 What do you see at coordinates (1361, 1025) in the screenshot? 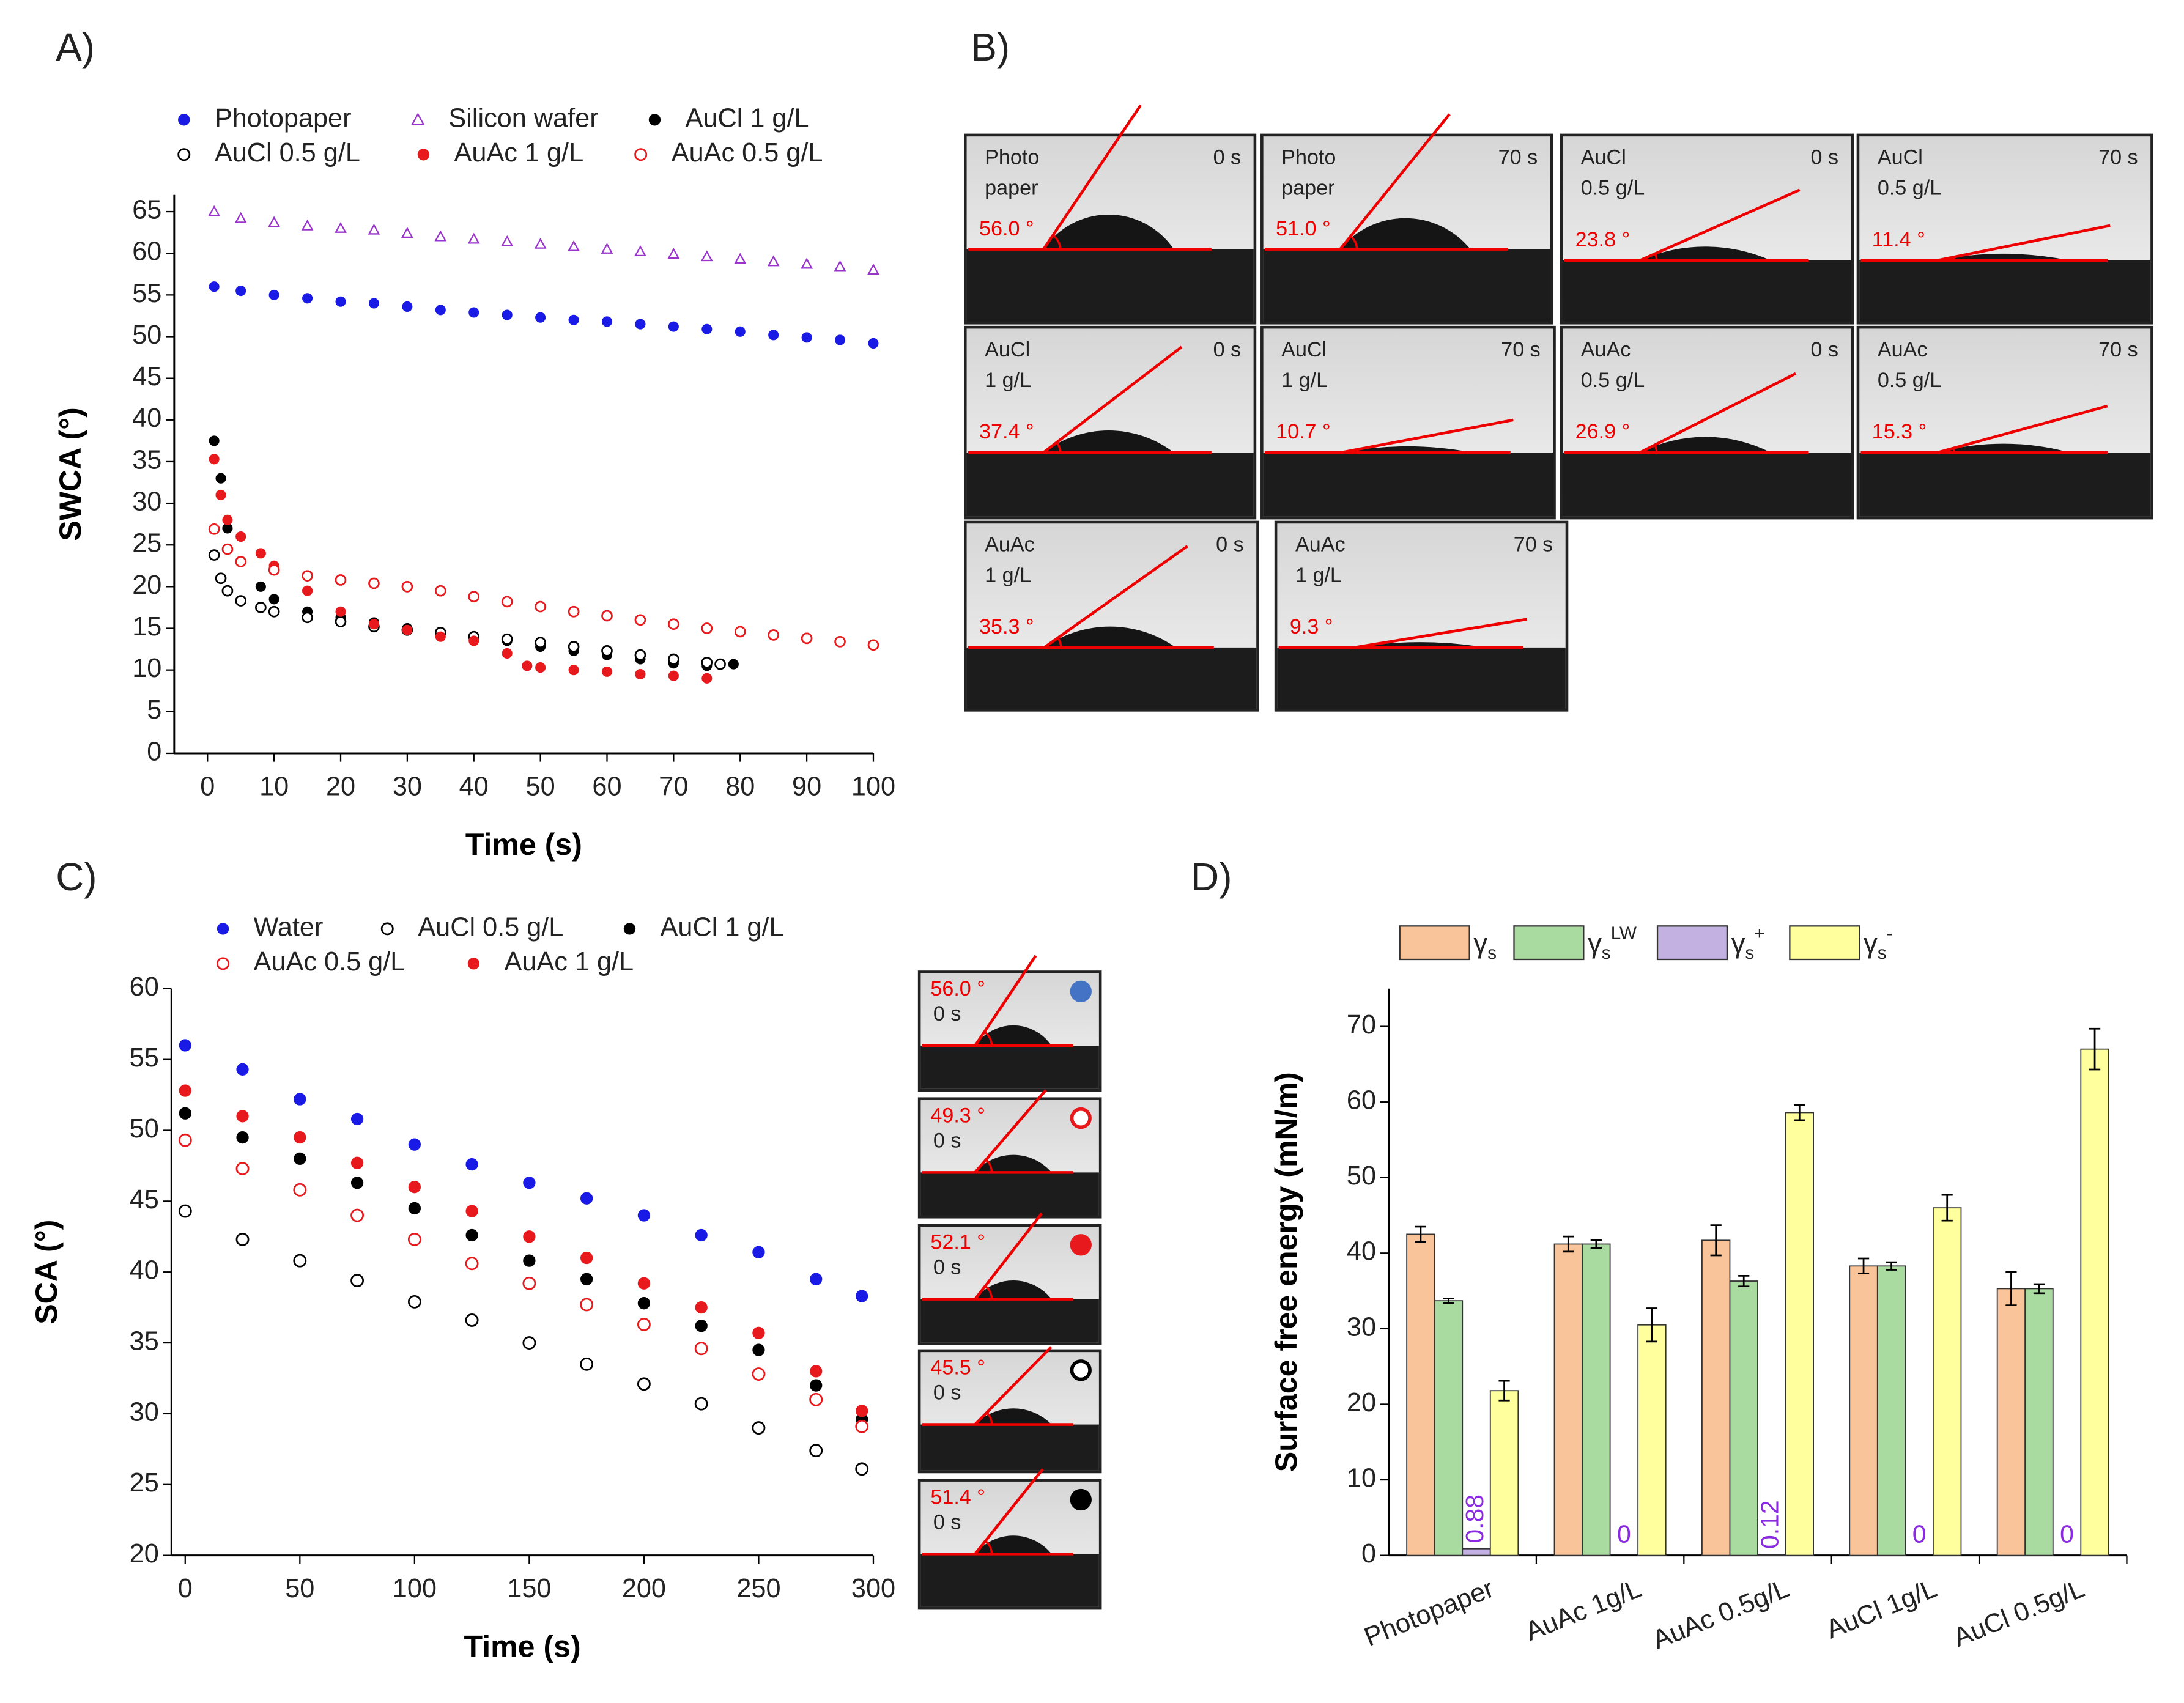
I see `y-tick-label: 70` at bounding box center [1361, 1025].